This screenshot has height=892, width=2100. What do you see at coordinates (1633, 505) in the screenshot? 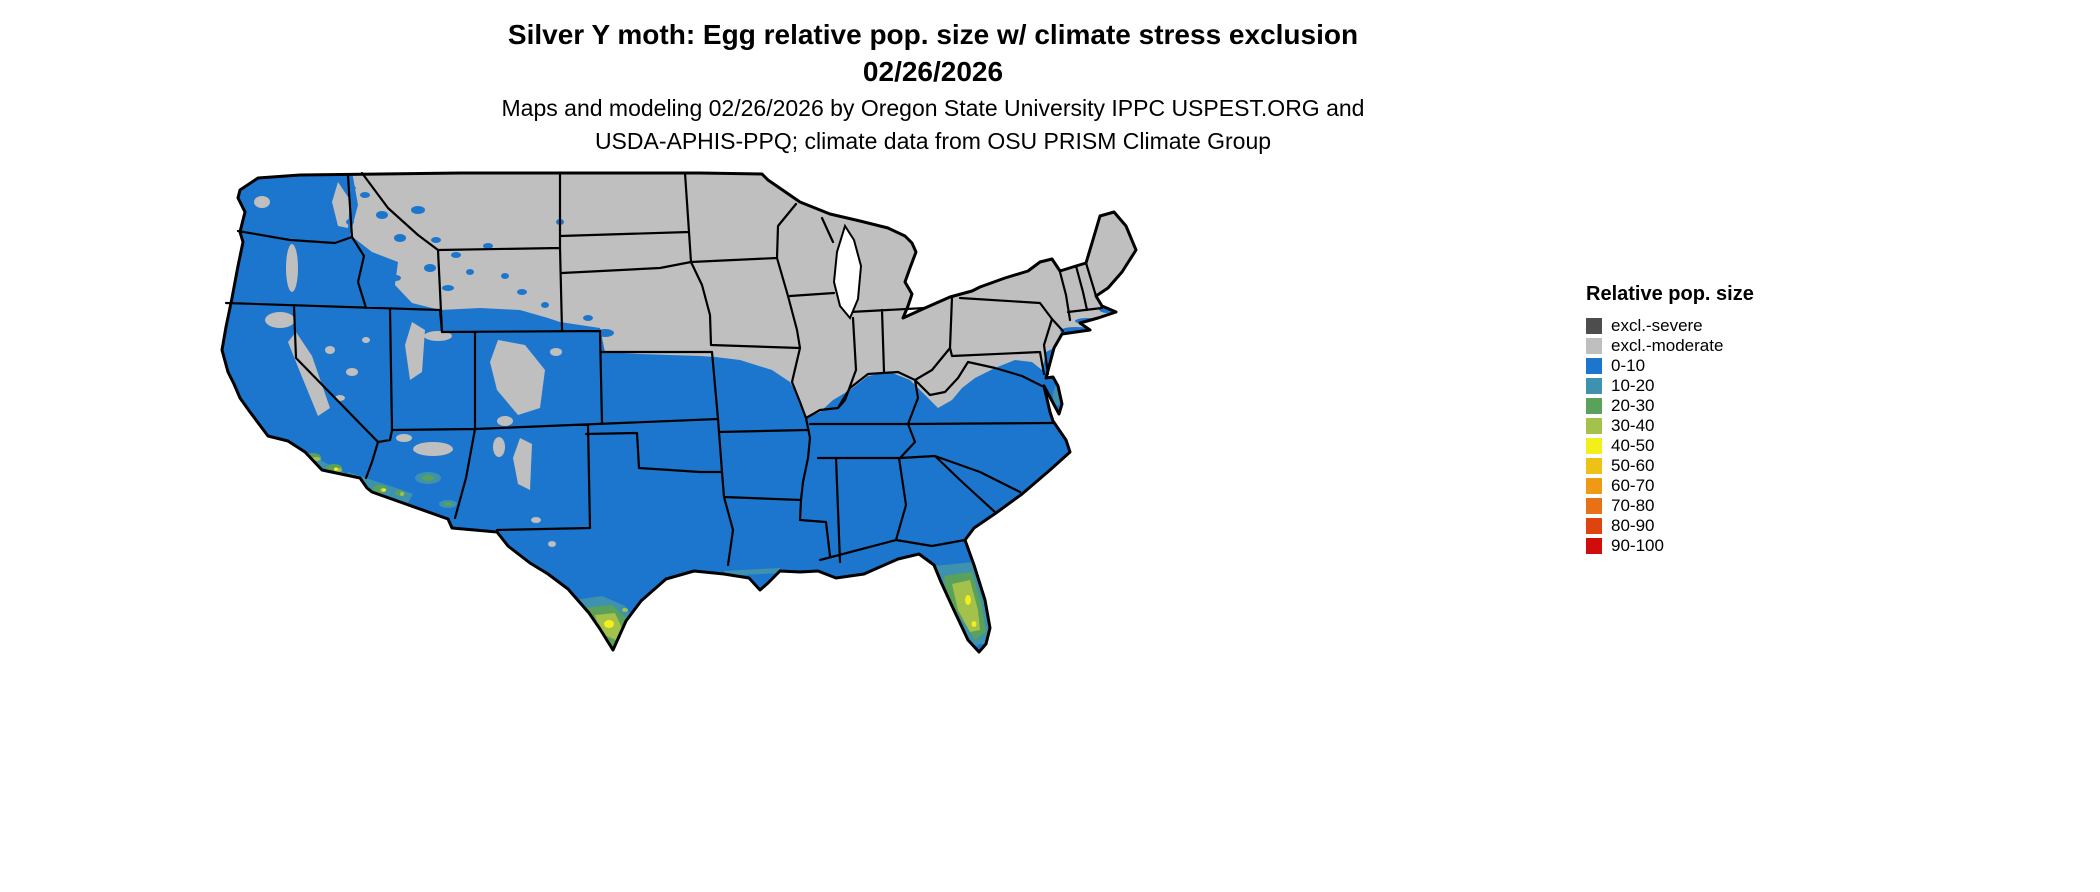
I see `legend-label: 70-80` at bounding box center [1633, 505].